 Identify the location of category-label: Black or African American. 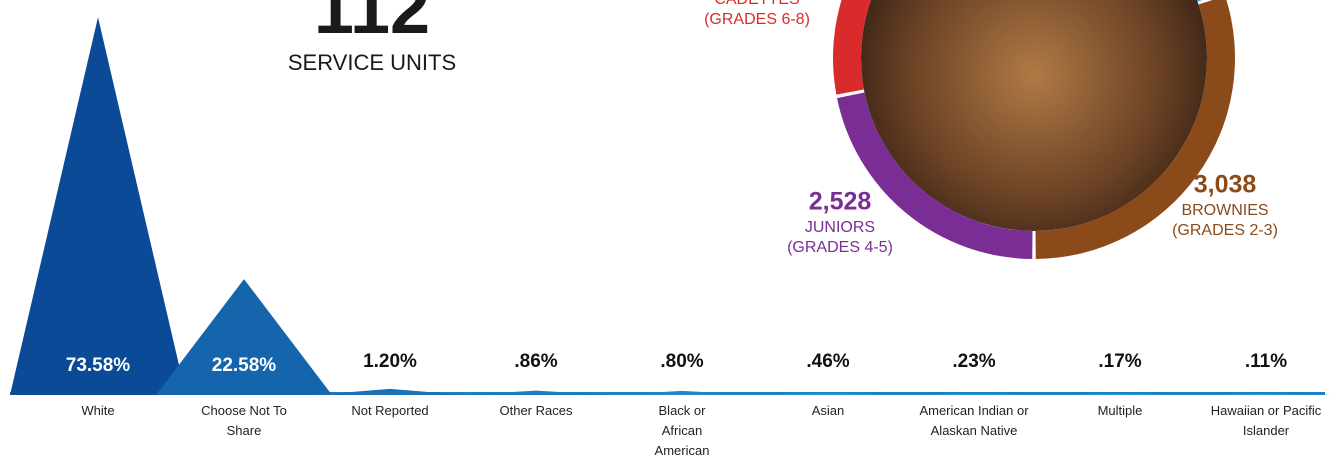
(682, 429).